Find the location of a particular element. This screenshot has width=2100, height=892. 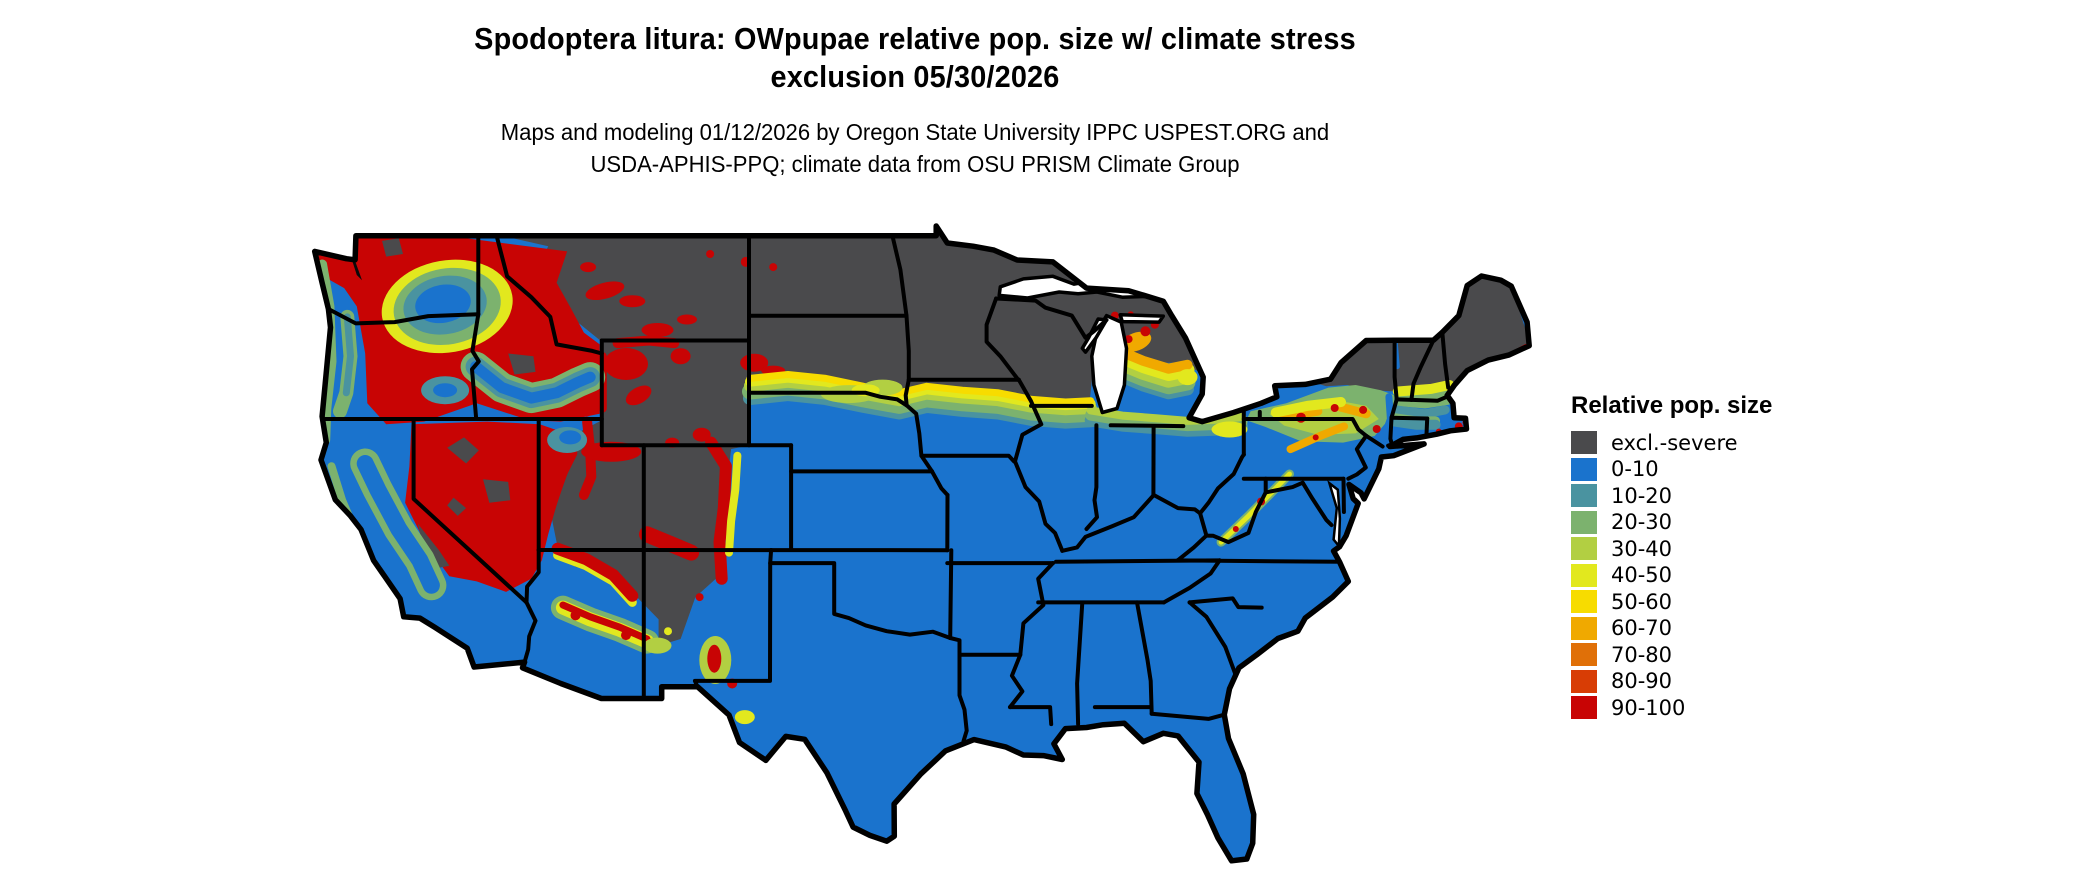

legend-item: 10-20 is located at coordinates (1671, 495).